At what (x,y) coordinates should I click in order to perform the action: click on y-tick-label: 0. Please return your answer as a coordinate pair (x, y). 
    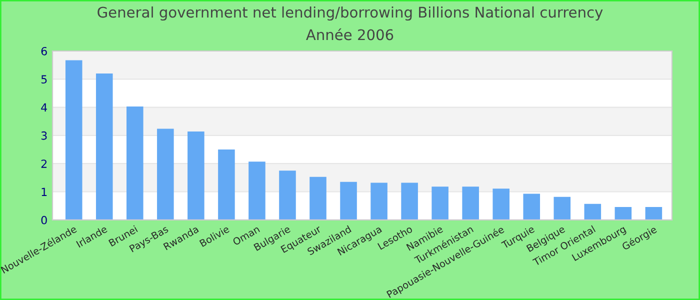
    Looking at the image, I should click on (44, 220).